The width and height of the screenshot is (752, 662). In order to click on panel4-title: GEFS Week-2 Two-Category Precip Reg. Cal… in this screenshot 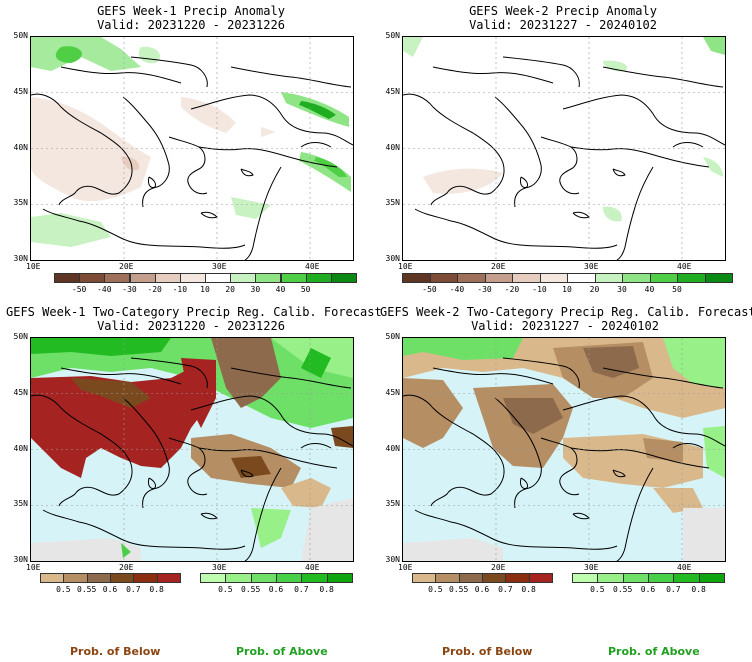, I will do `click(566, 312)`.